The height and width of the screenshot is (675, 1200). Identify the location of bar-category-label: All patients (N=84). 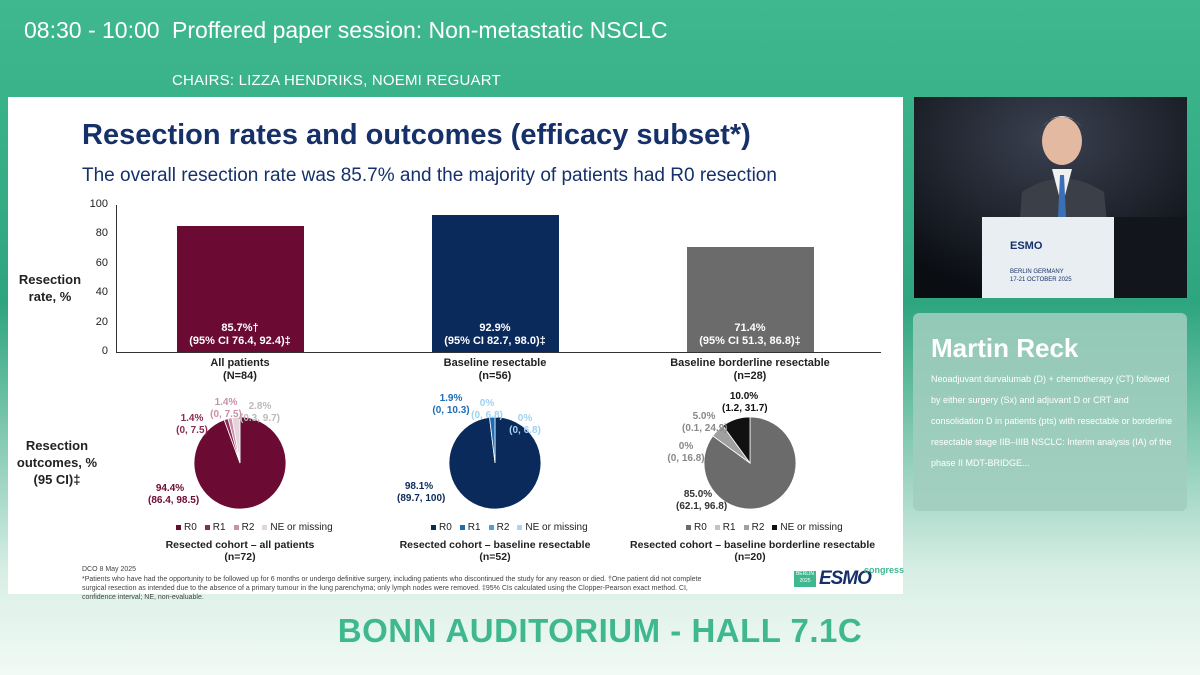
(240, 370).